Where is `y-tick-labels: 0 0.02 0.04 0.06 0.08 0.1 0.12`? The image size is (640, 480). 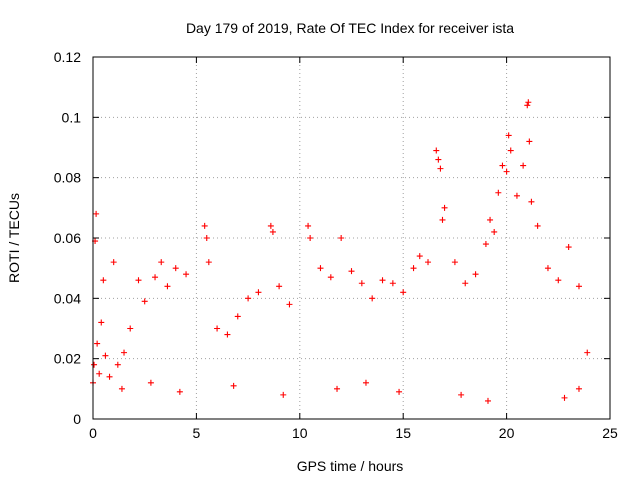
y-tick-labels: 0 0.02 0.04 0.06 0.08 0.1 0.12 is located at coordinates (67, 238).